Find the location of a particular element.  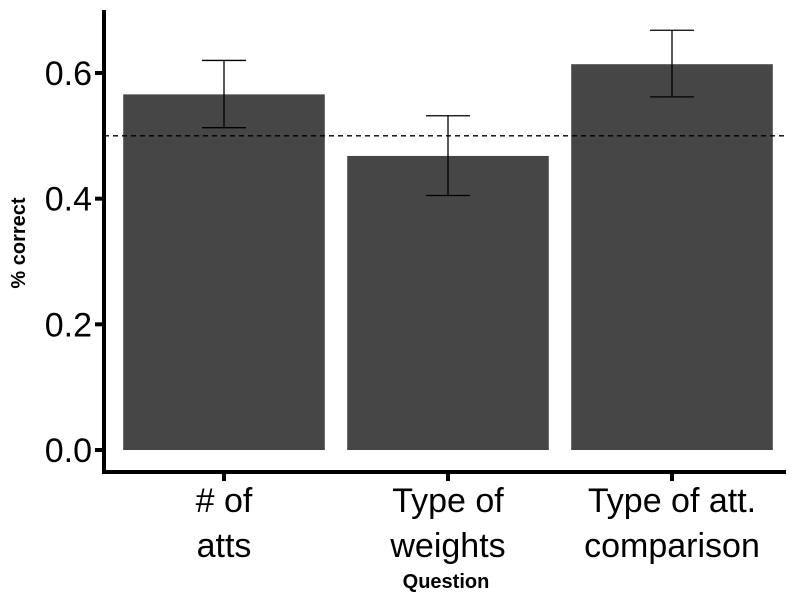

y-tick-label-1: 0.2 is located at coordinates (68, 325).